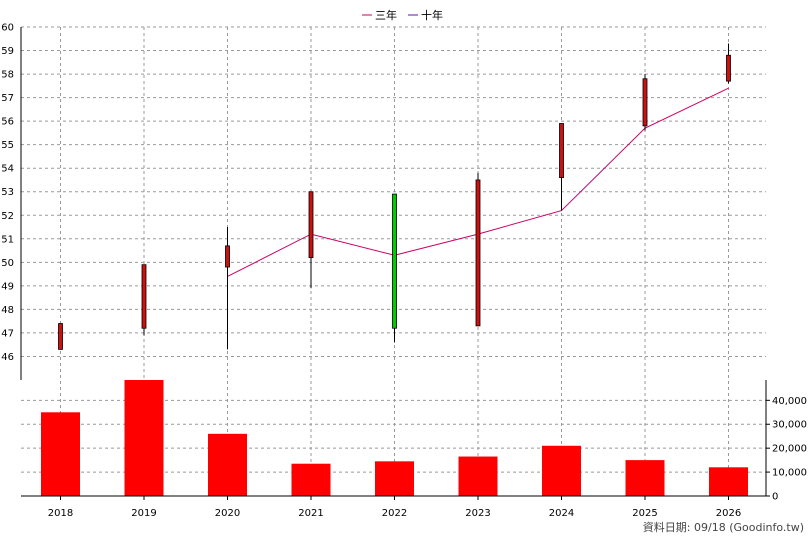 Image resolution: width=808 pixels, height=540 pixels. What do you see at coordinates (60, 513) in the screenshot?
I see `x-tick-label: 2018` at bounding box center [60, 513].